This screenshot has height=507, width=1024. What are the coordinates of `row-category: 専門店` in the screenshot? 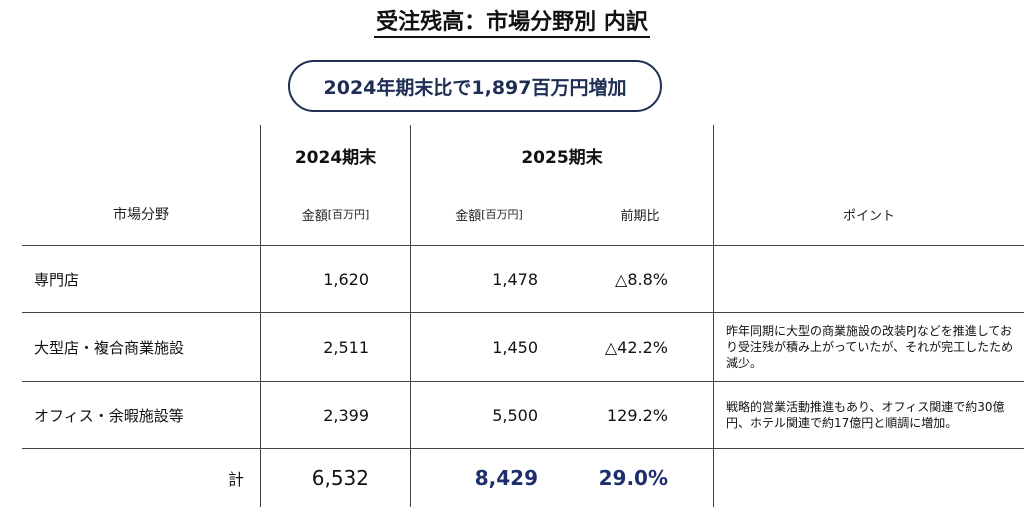 It's located at (57, 279).